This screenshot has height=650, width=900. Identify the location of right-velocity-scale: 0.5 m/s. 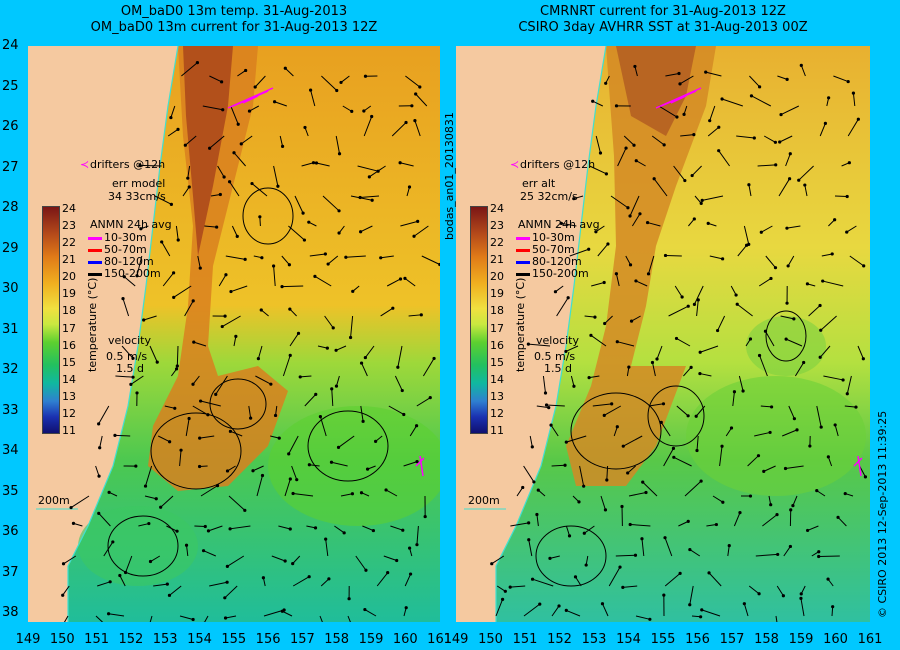
(555, 356).